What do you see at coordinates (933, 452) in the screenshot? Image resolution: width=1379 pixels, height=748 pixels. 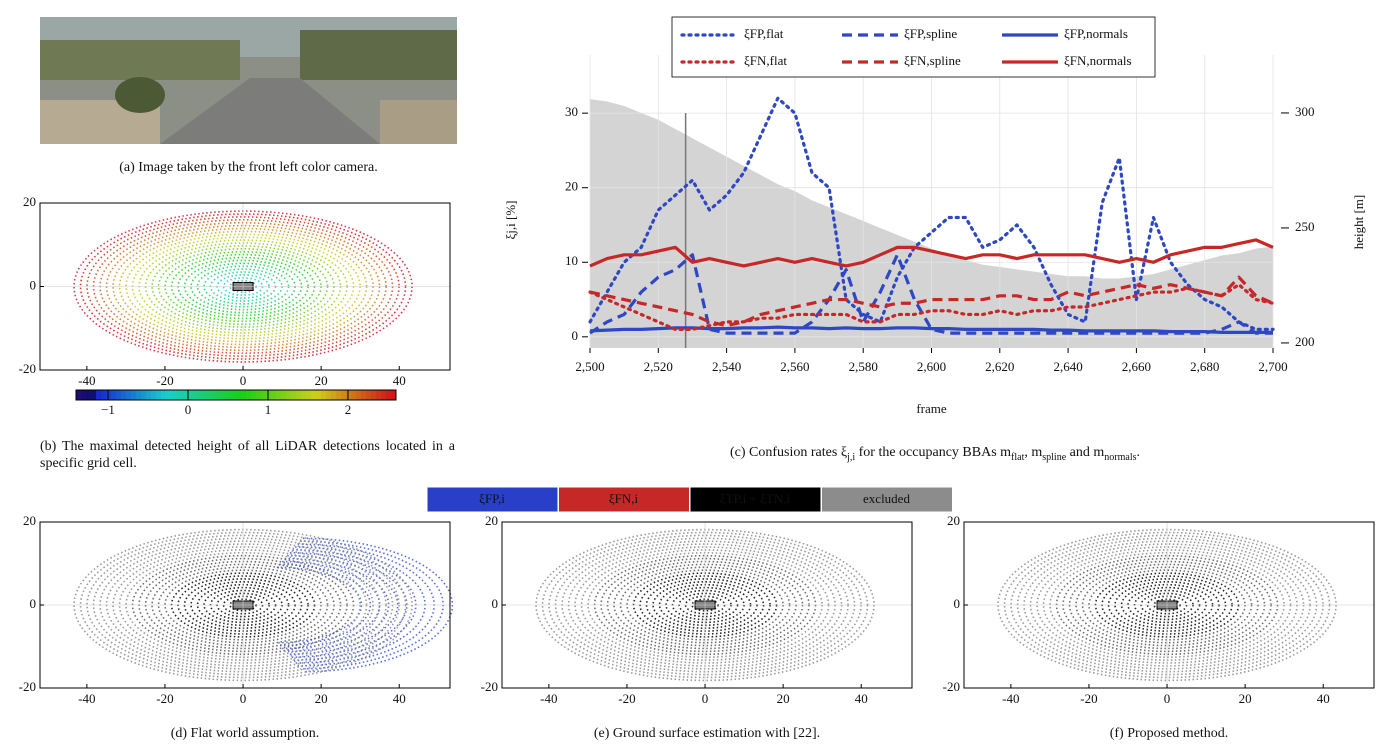 I see `caption-text: for the occupancy BBAs m` at bounding box center [933, 452].